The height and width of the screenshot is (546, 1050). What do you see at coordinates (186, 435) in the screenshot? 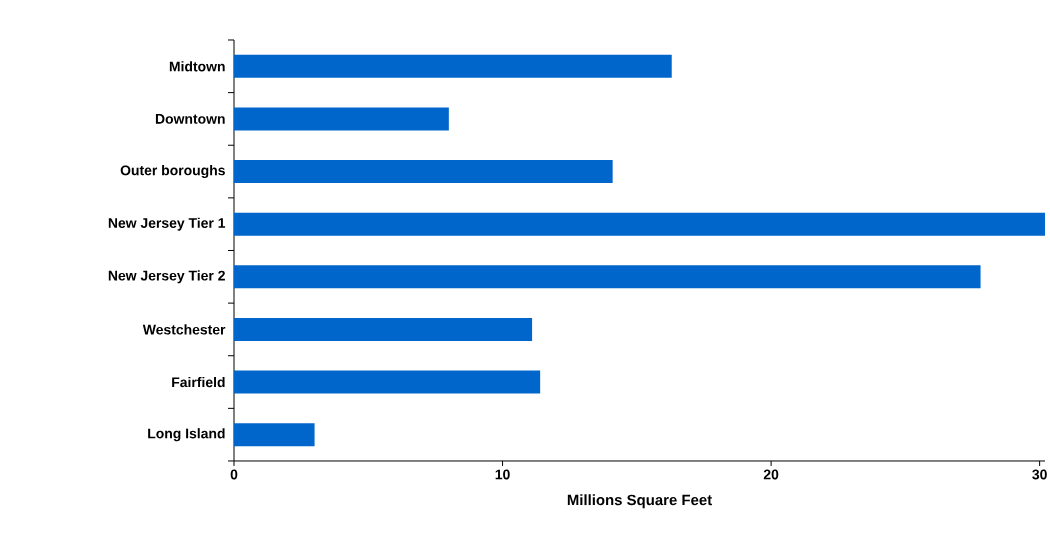
I see `y-tick-label: Long Island` at bounding box center [186, 435].